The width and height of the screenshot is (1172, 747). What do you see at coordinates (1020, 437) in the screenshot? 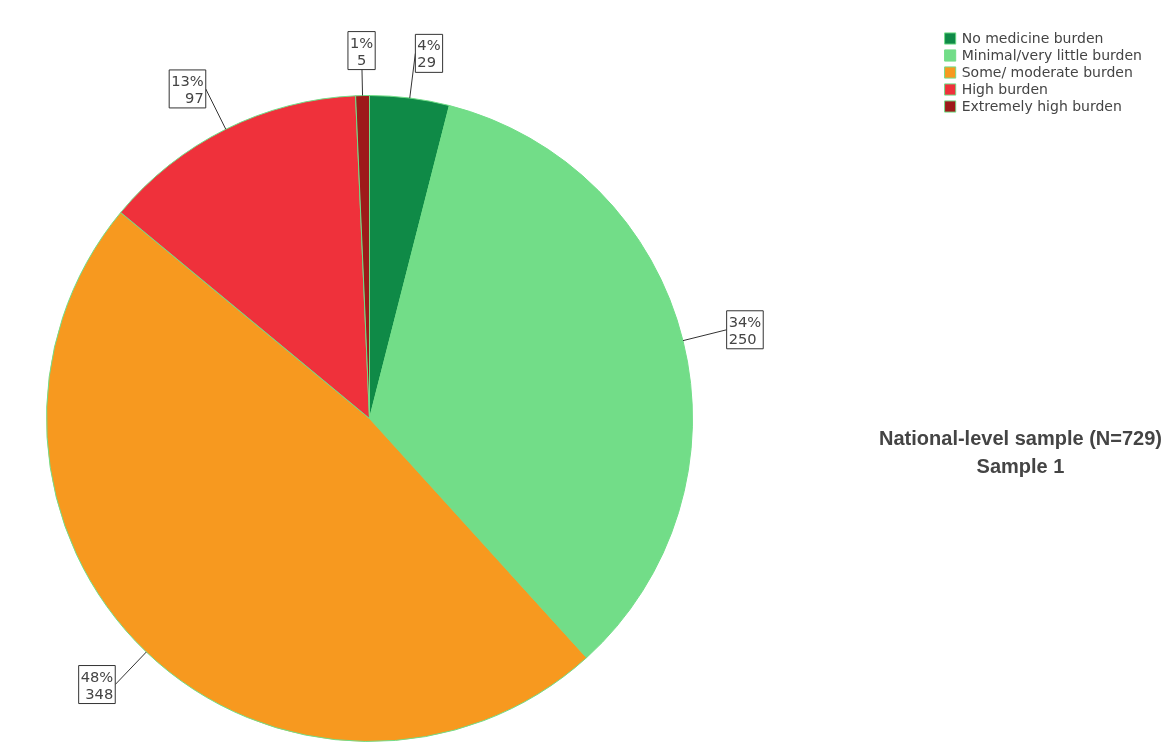
I see `text: National-level sample (N=729)` at bounding box center [1020, 437].